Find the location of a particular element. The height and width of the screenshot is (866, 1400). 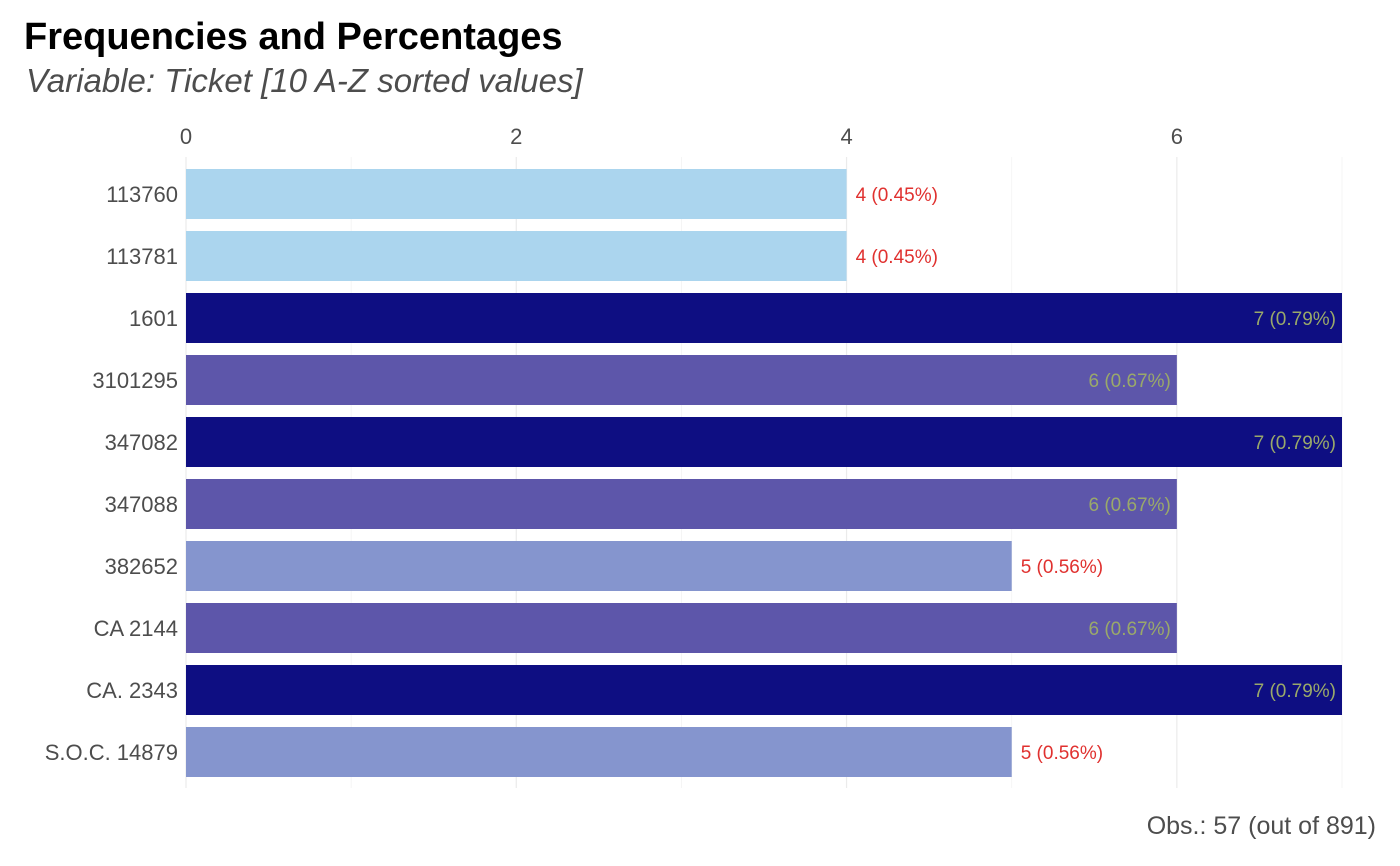

category-label: CA. 2343 is located at coordinates (132, 690).